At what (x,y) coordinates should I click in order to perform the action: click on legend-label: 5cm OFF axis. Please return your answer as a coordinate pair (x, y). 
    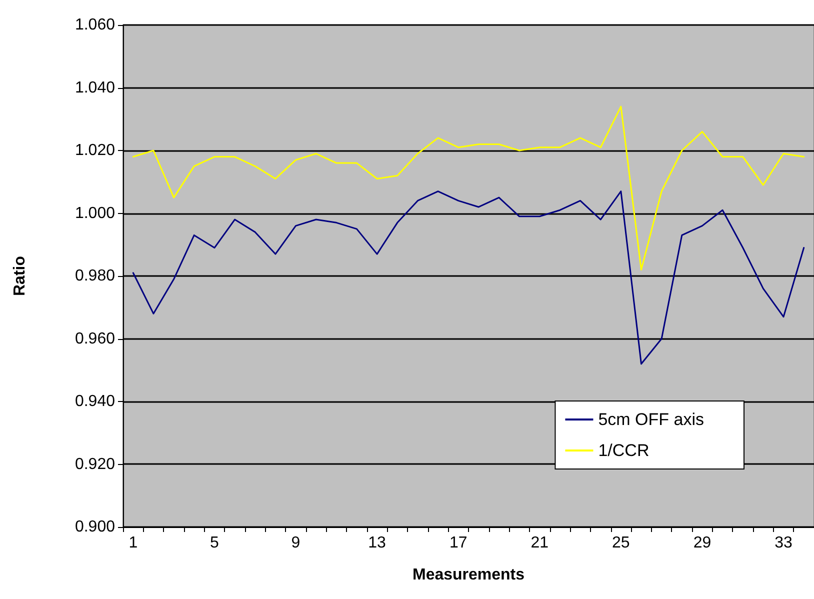
    Looking at the image, I should click on (651, 419).